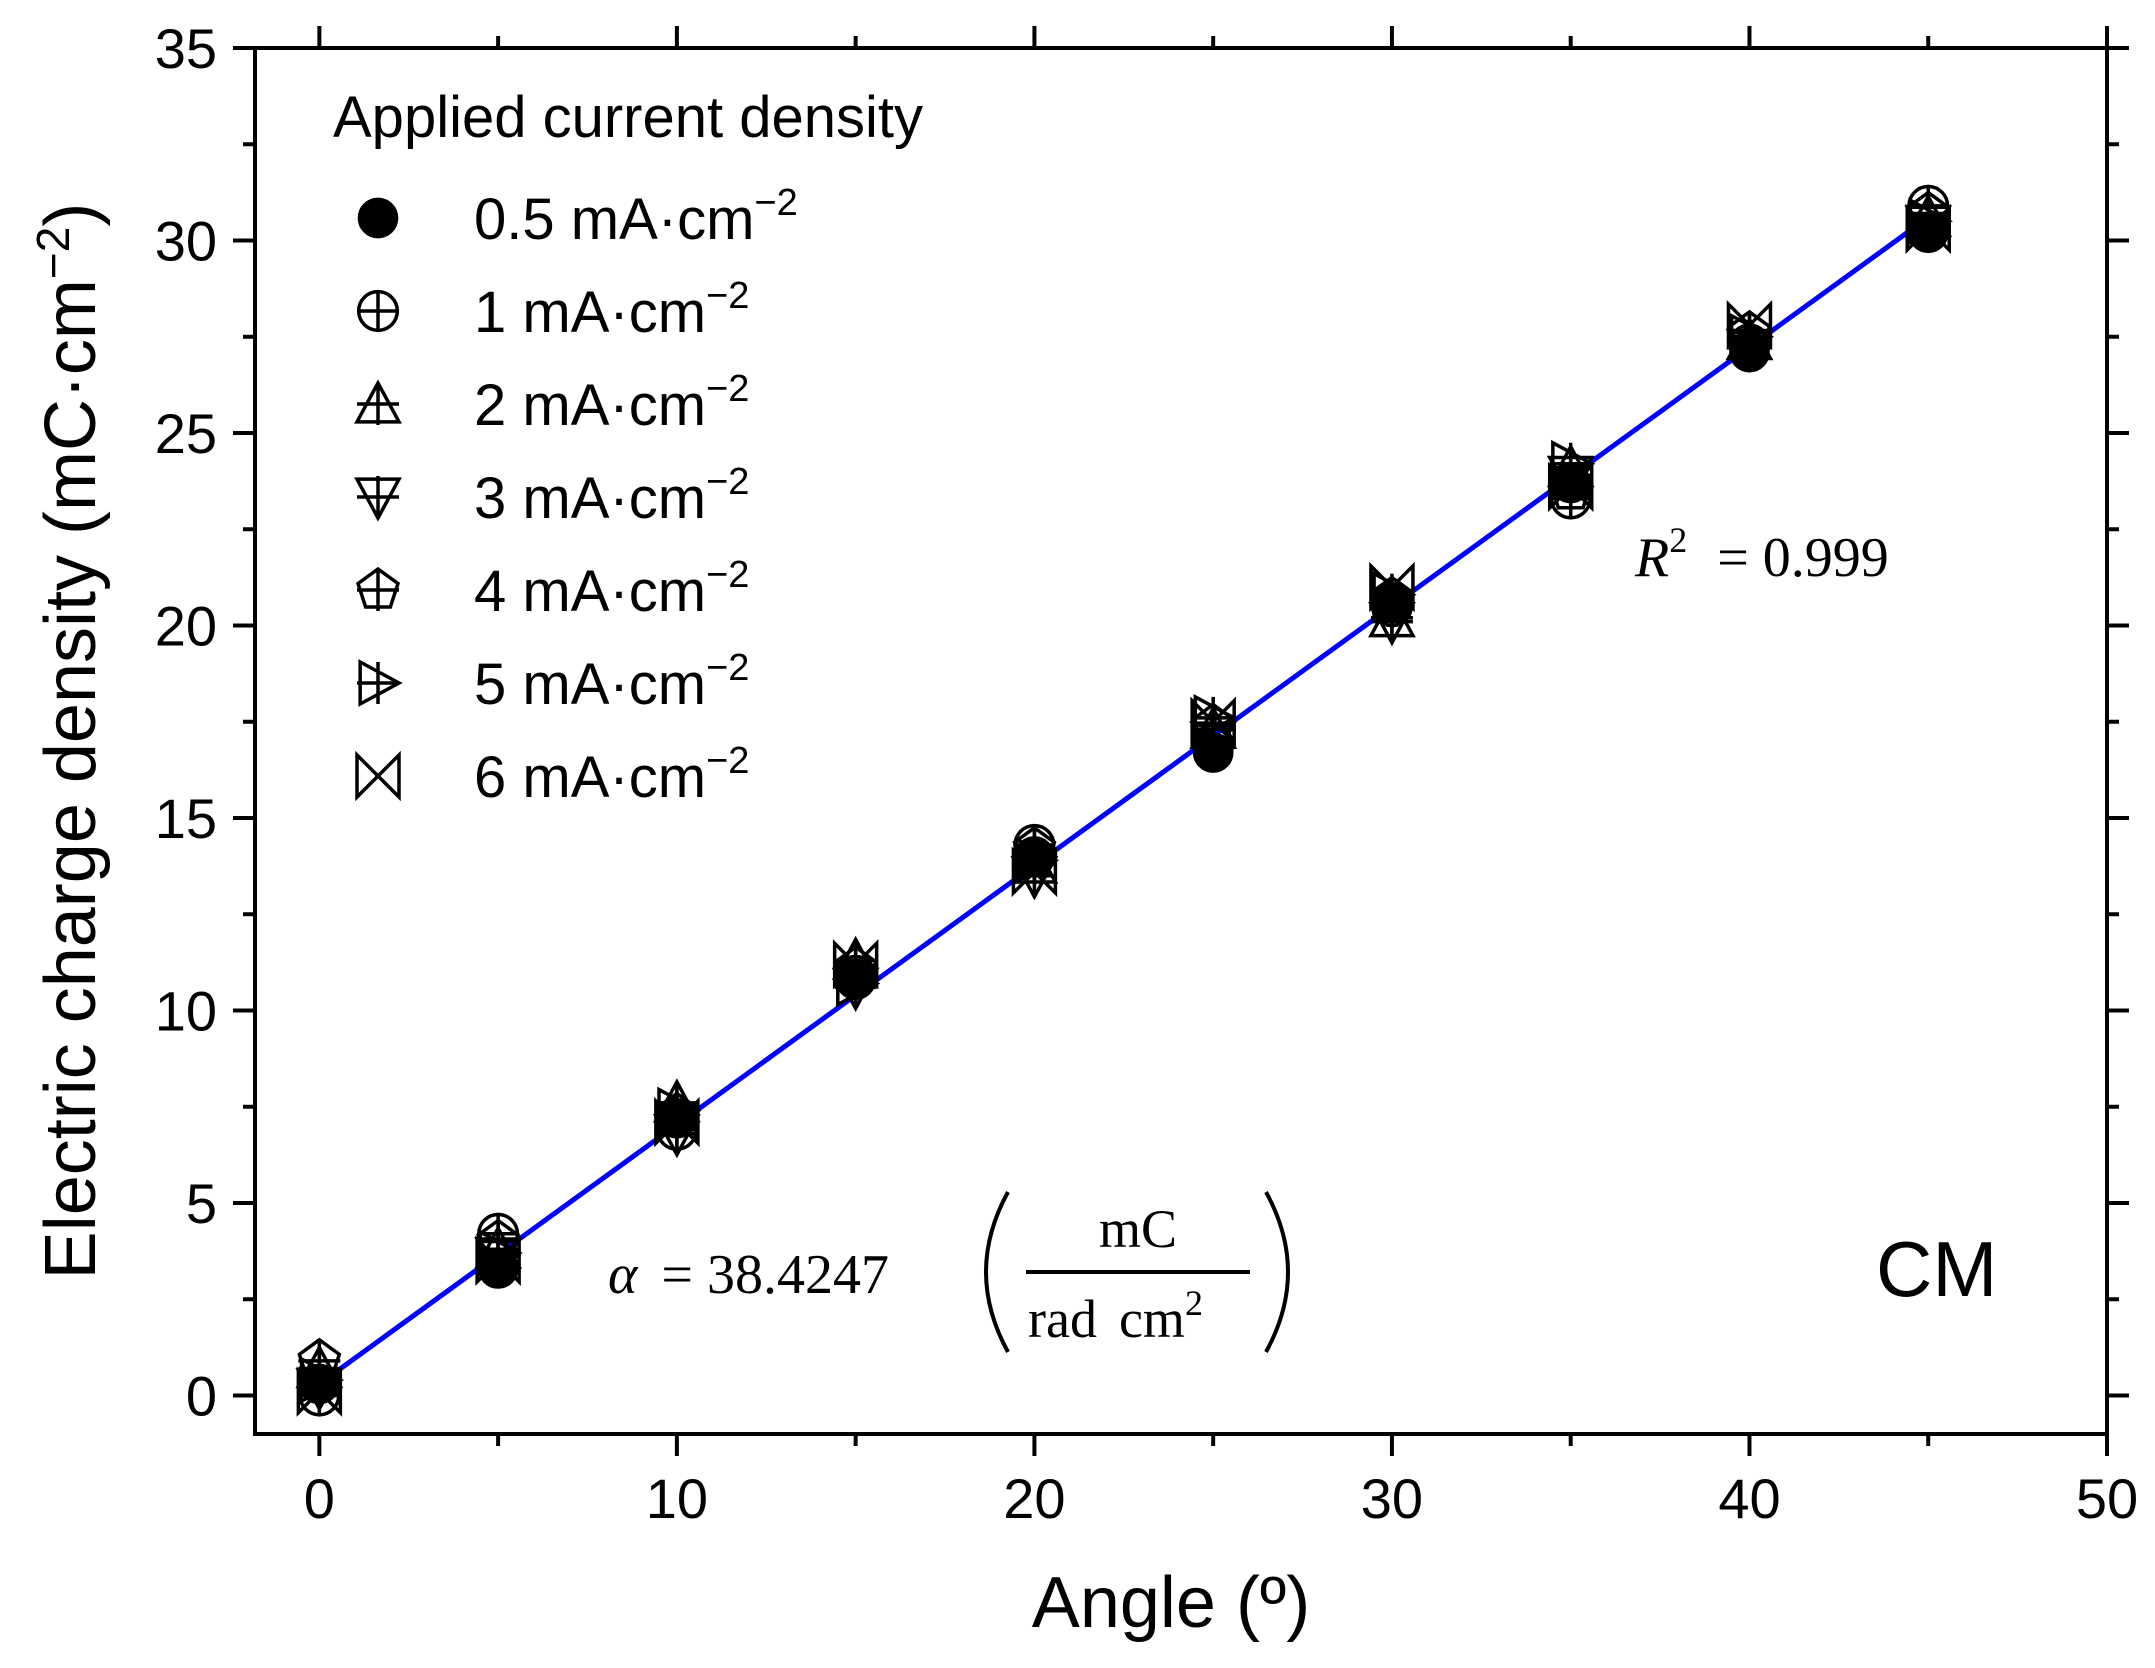 Image resolution: width=2155 pixels, height=1668 pixels. Describe the element at coordinates (490, 591) in the screenshot. I see `legend-label-value: 4` at that location.